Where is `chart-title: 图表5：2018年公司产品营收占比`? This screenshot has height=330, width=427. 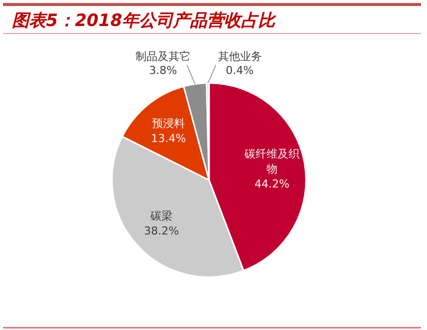
chart-title: 图表5：2018年公司产品营收占比 is located at coordinates (145, 21).